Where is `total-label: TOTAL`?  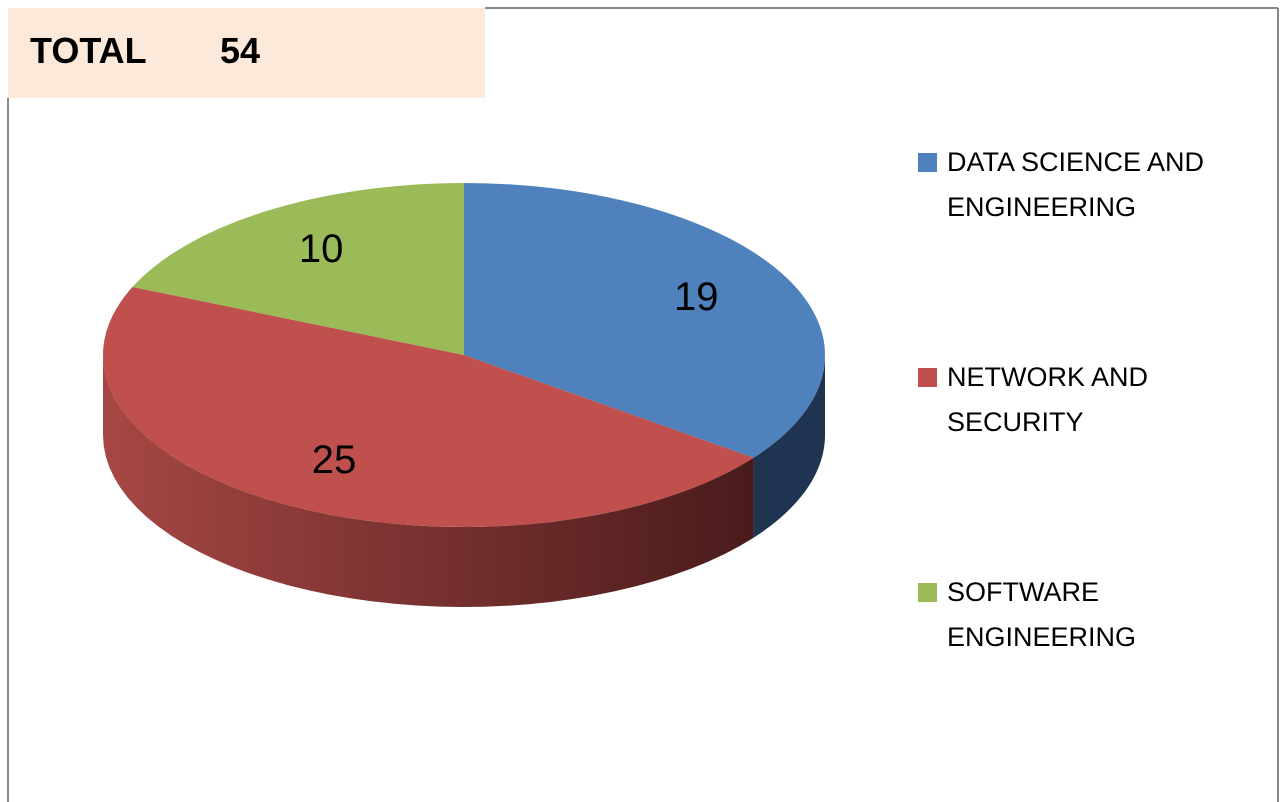 total-label: TOTAL is located at coordinates (88, 50).